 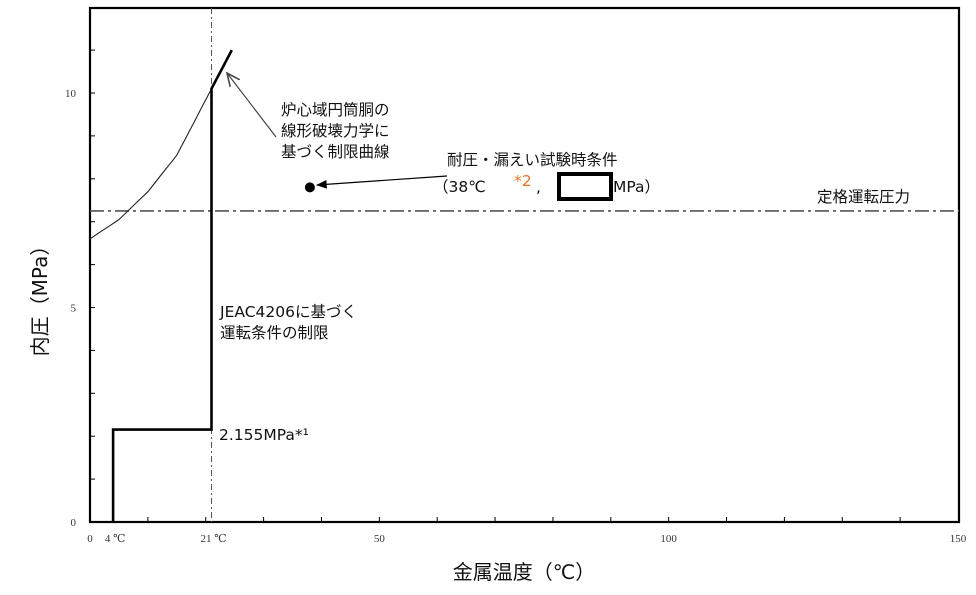 What do you see at coordinates (80, 289) in the screenshot?
I see `y-axis-ticks: 0 5 10` at bounding box center [80, 289].